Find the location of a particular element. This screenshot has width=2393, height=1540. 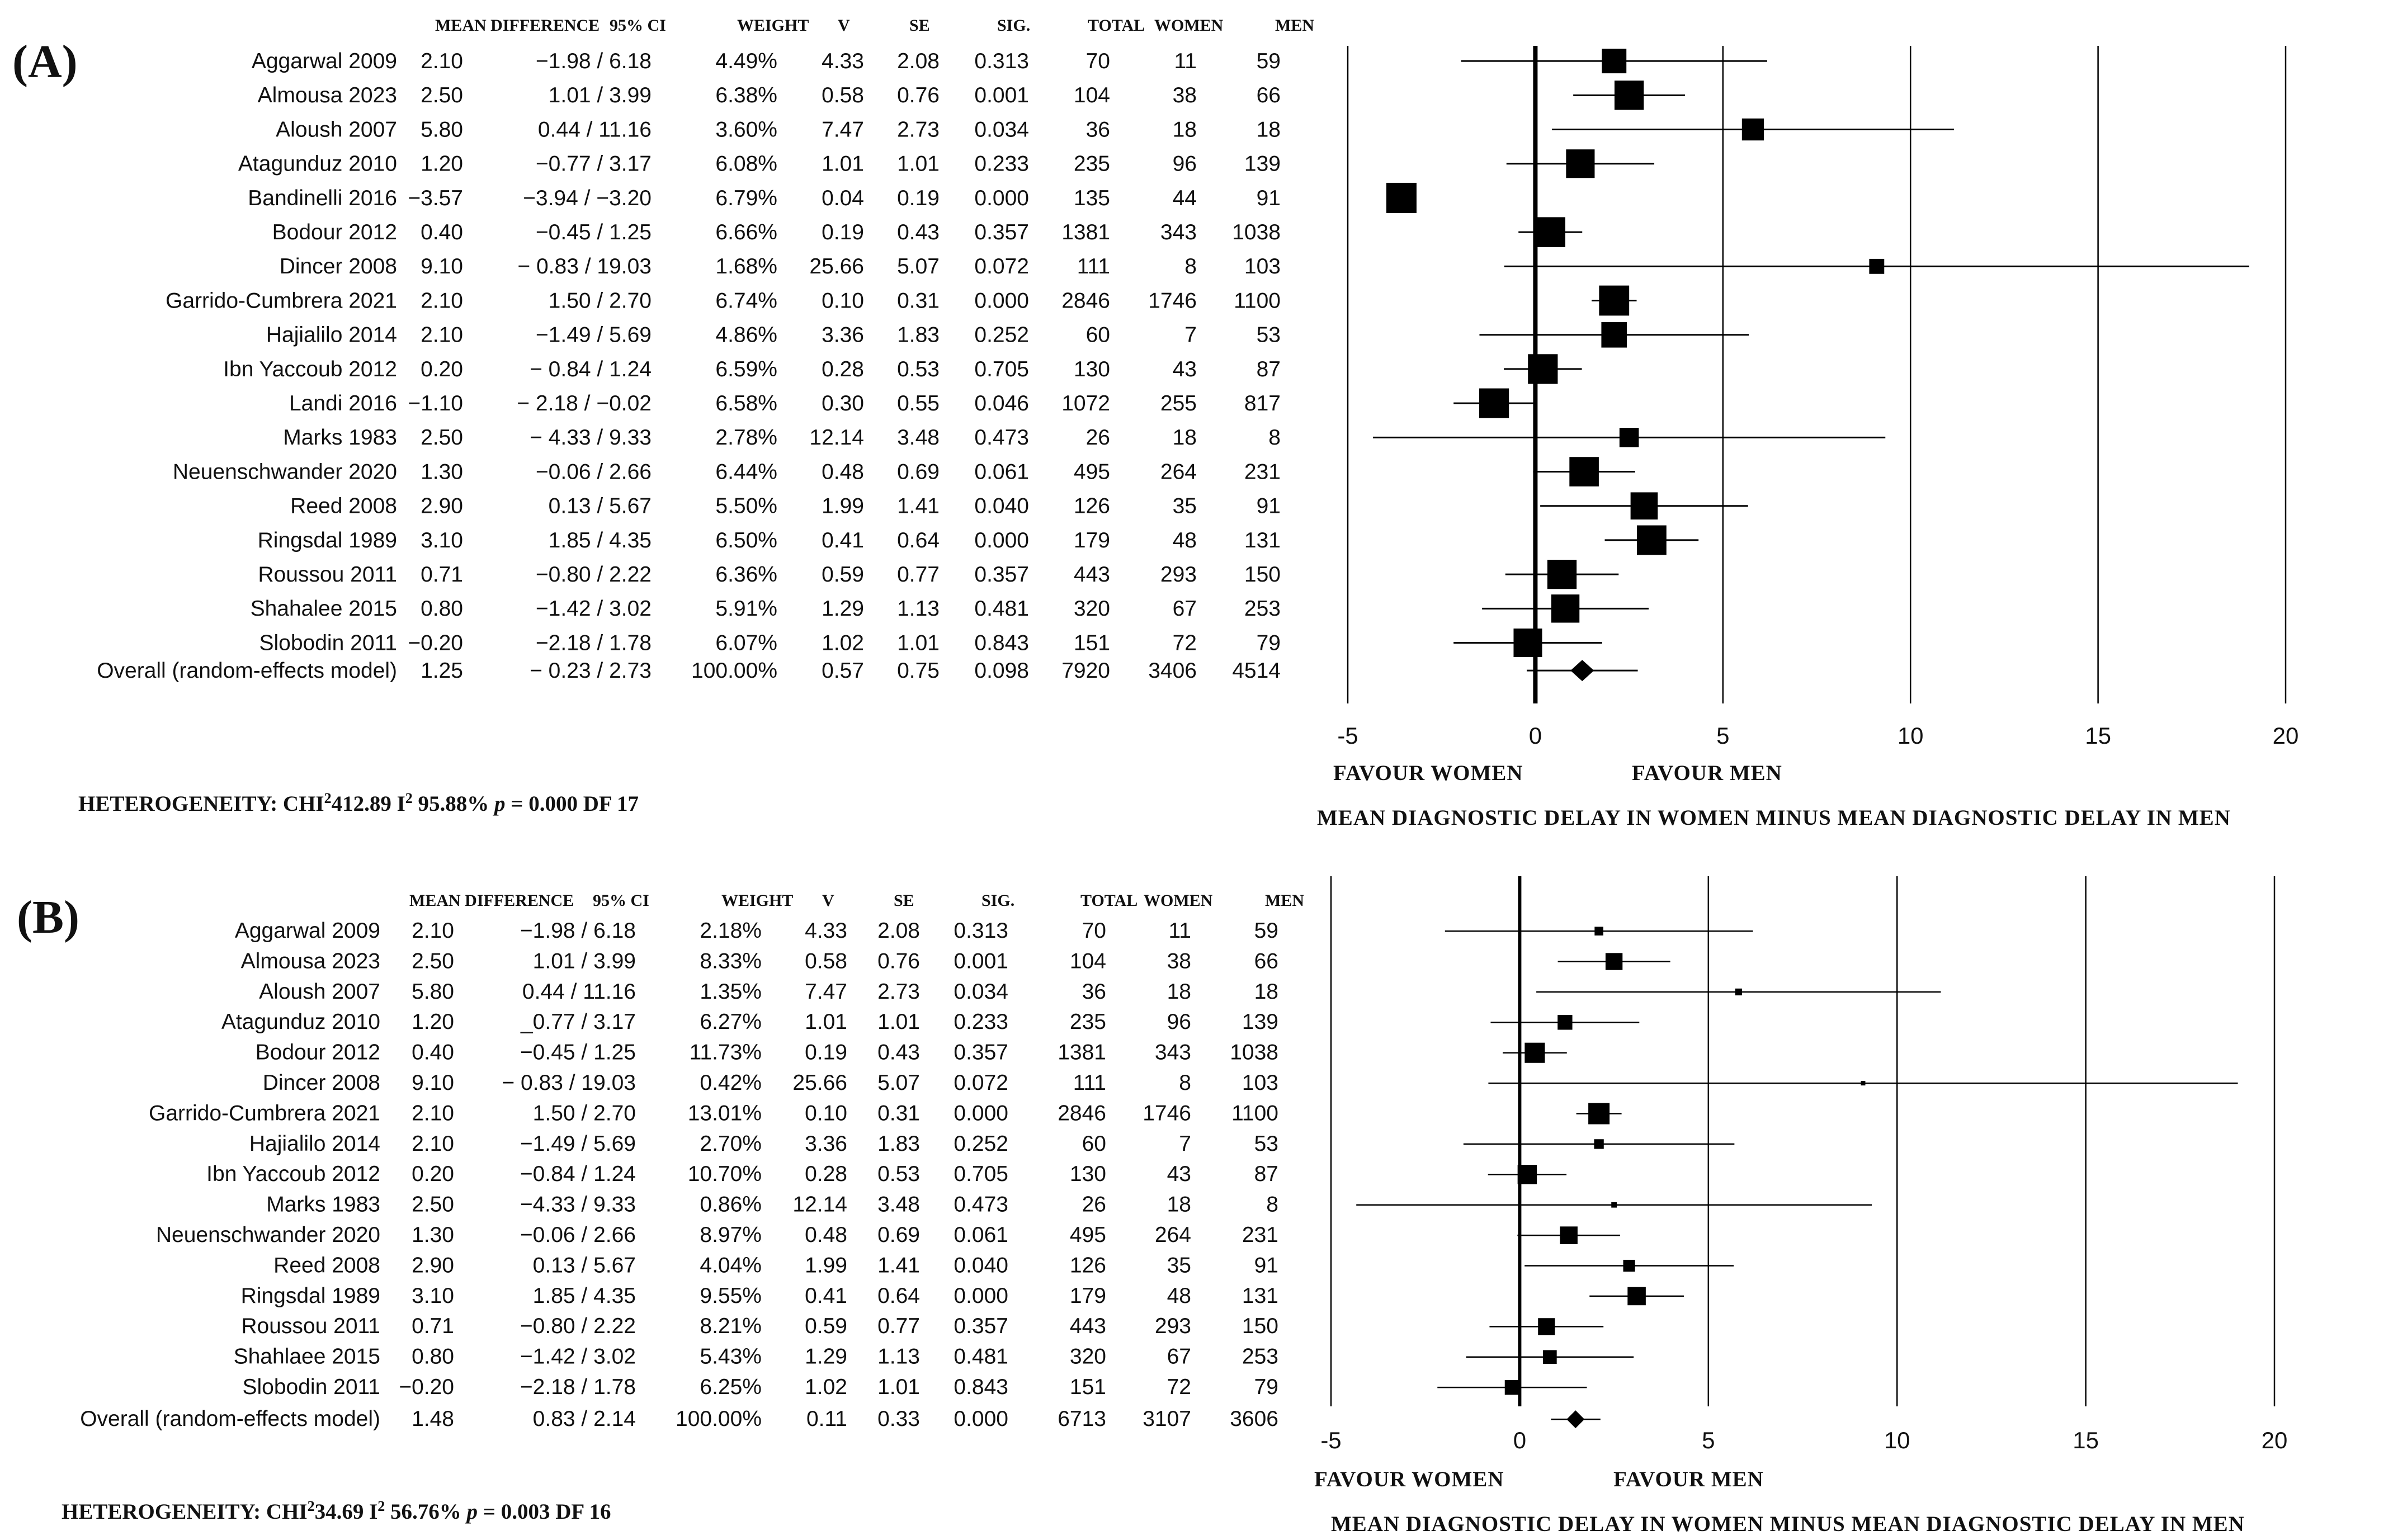

sig-value: 0.001 is located at coordinates (981, 961).